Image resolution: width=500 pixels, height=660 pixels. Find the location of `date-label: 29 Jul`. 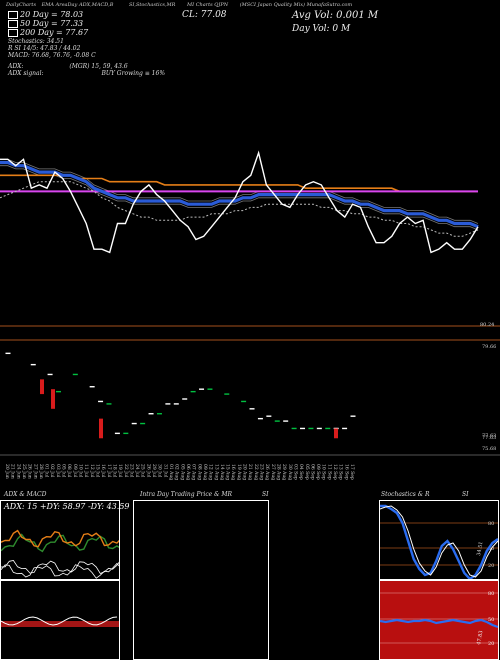

date-label: 29 Jul is located at coordinates (154, 471).